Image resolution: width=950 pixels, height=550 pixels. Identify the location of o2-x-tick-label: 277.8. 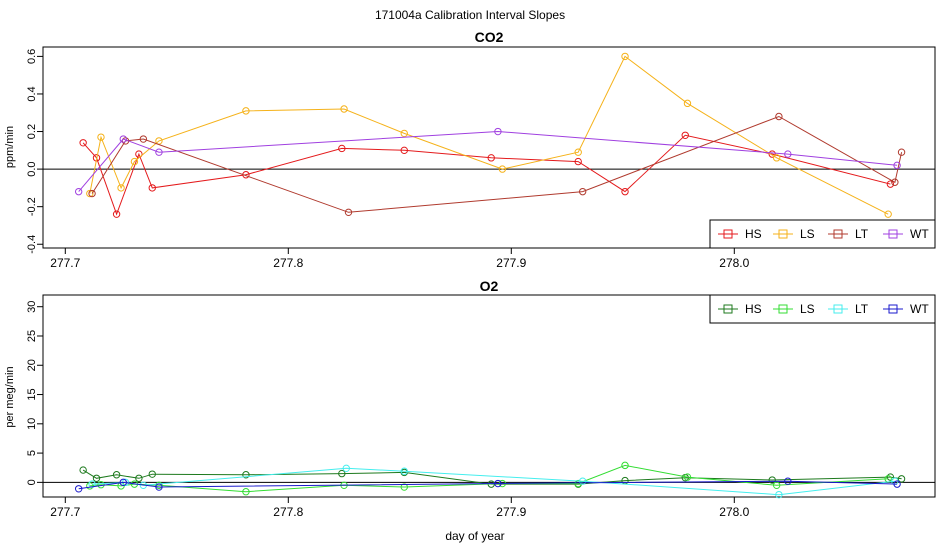
(288, 512).